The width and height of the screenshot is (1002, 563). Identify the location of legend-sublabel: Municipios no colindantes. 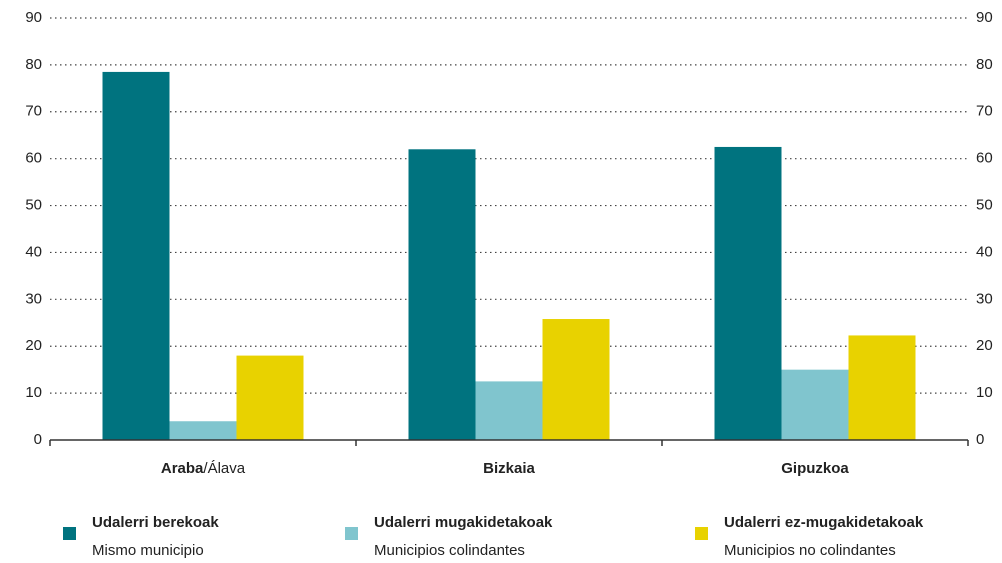
(810, 550).